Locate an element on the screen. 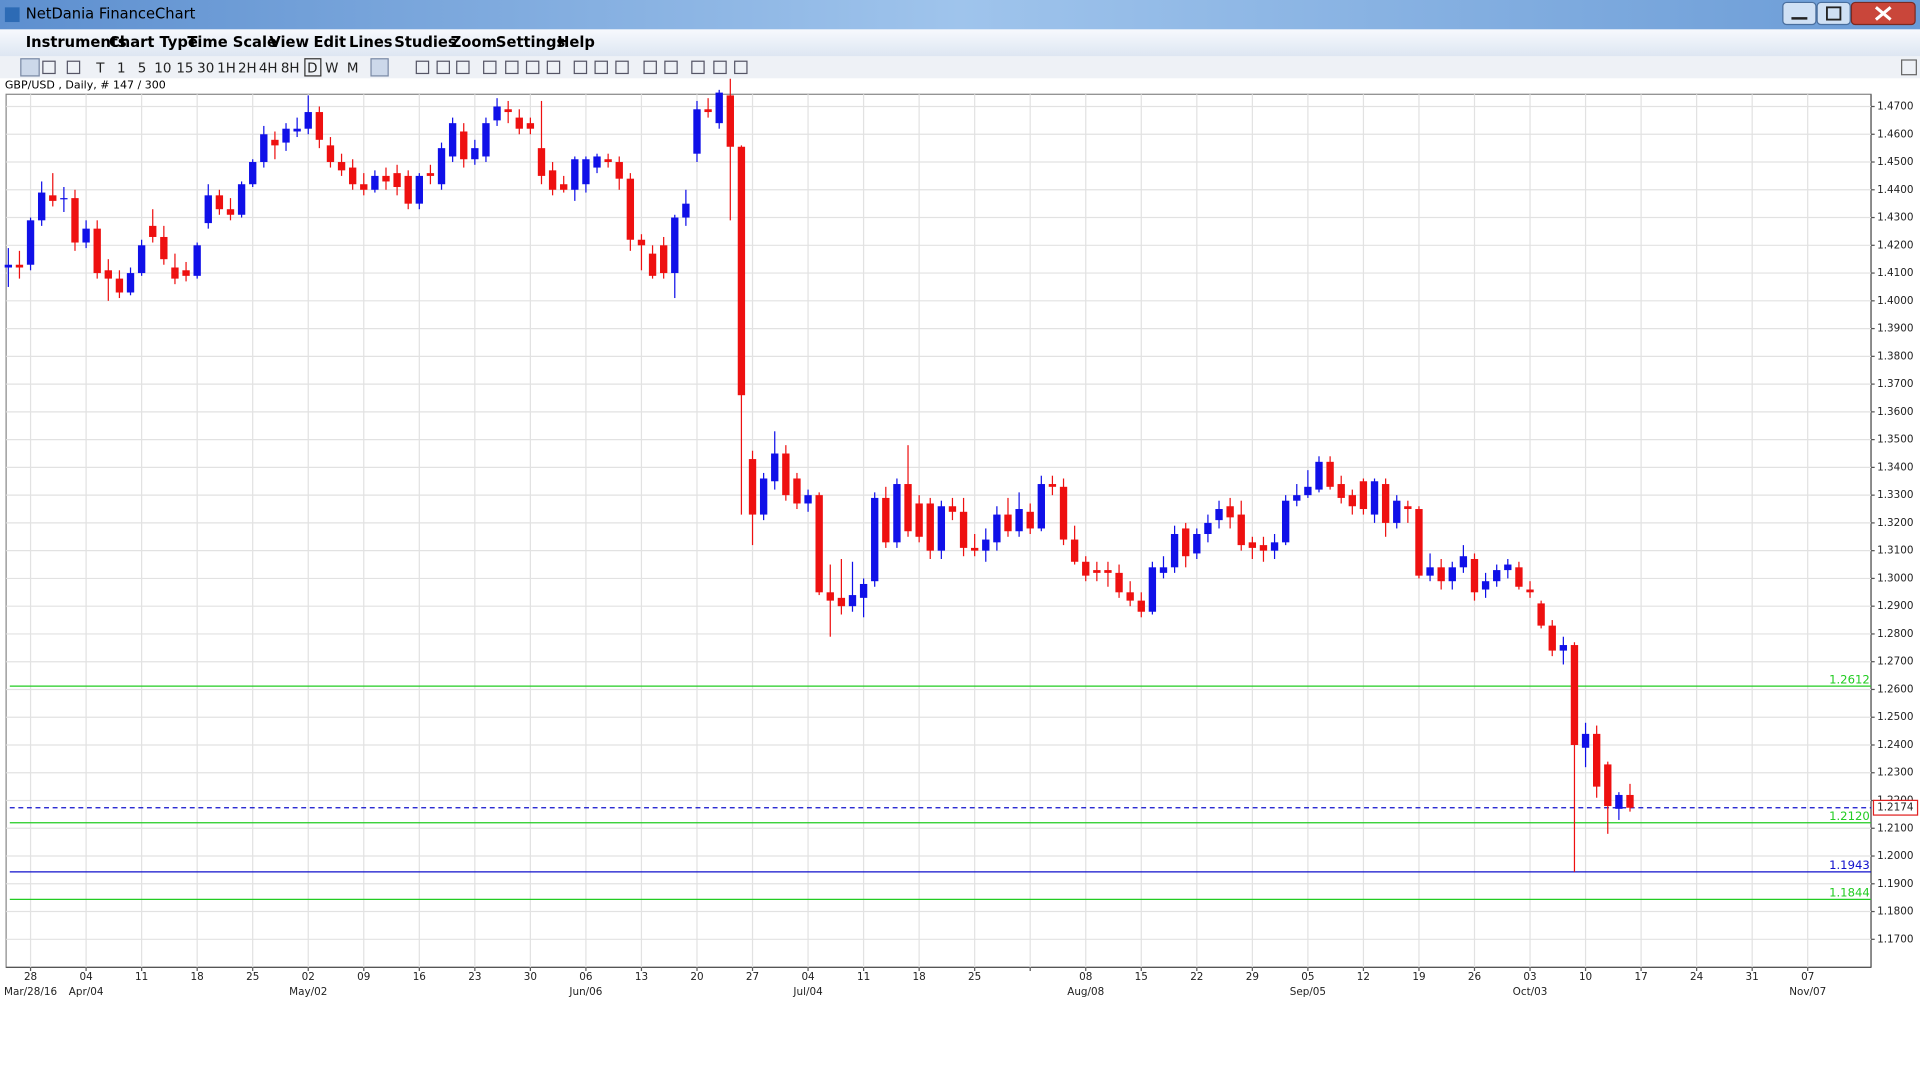  timeframe-button: 30 is located at coordinates (205, 69).